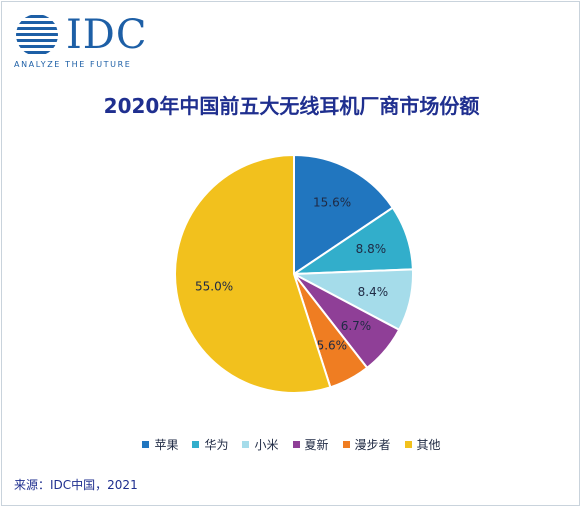 The height and width of the screenshot is (509, 583). I want to click on logo-tagline: ANALYZE THE FUTURE, so click(73, 64).